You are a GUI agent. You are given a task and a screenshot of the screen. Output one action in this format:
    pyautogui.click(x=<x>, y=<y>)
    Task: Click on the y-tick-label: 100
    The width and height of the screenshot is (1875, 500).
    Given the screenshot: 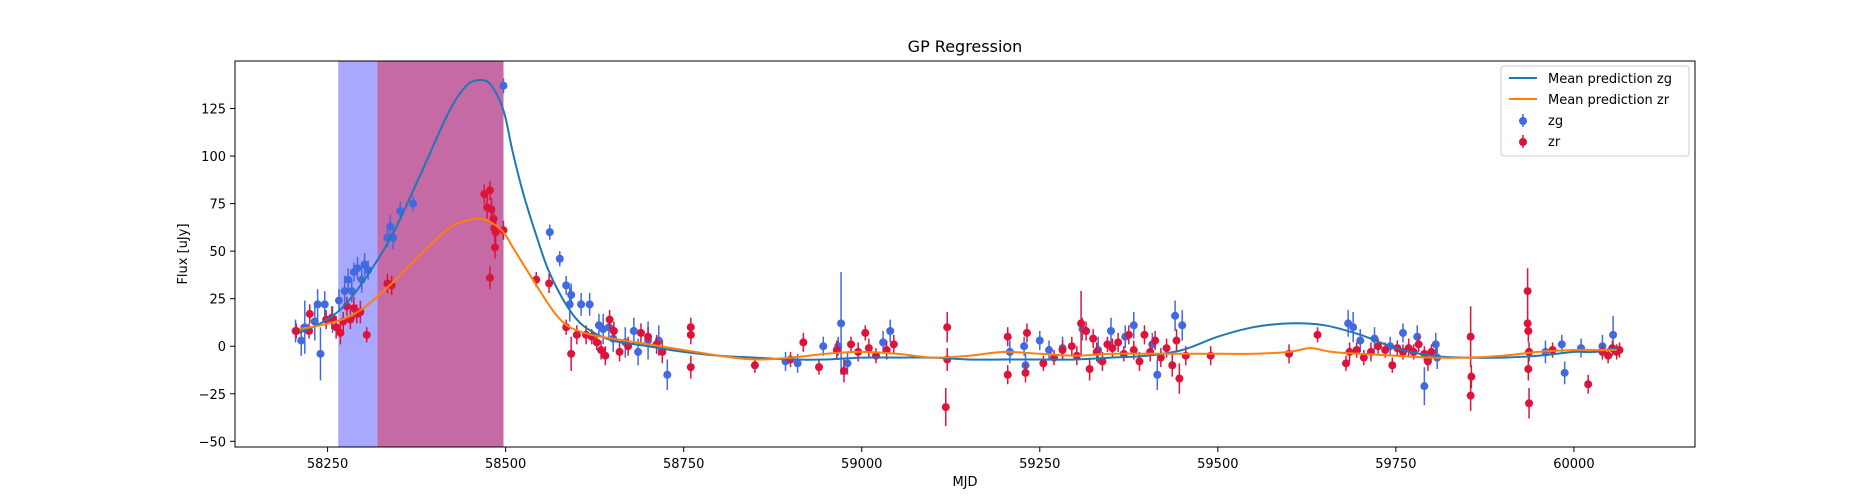 What is the action you would take?
    pyautogui.click(x=213, y=157)
    